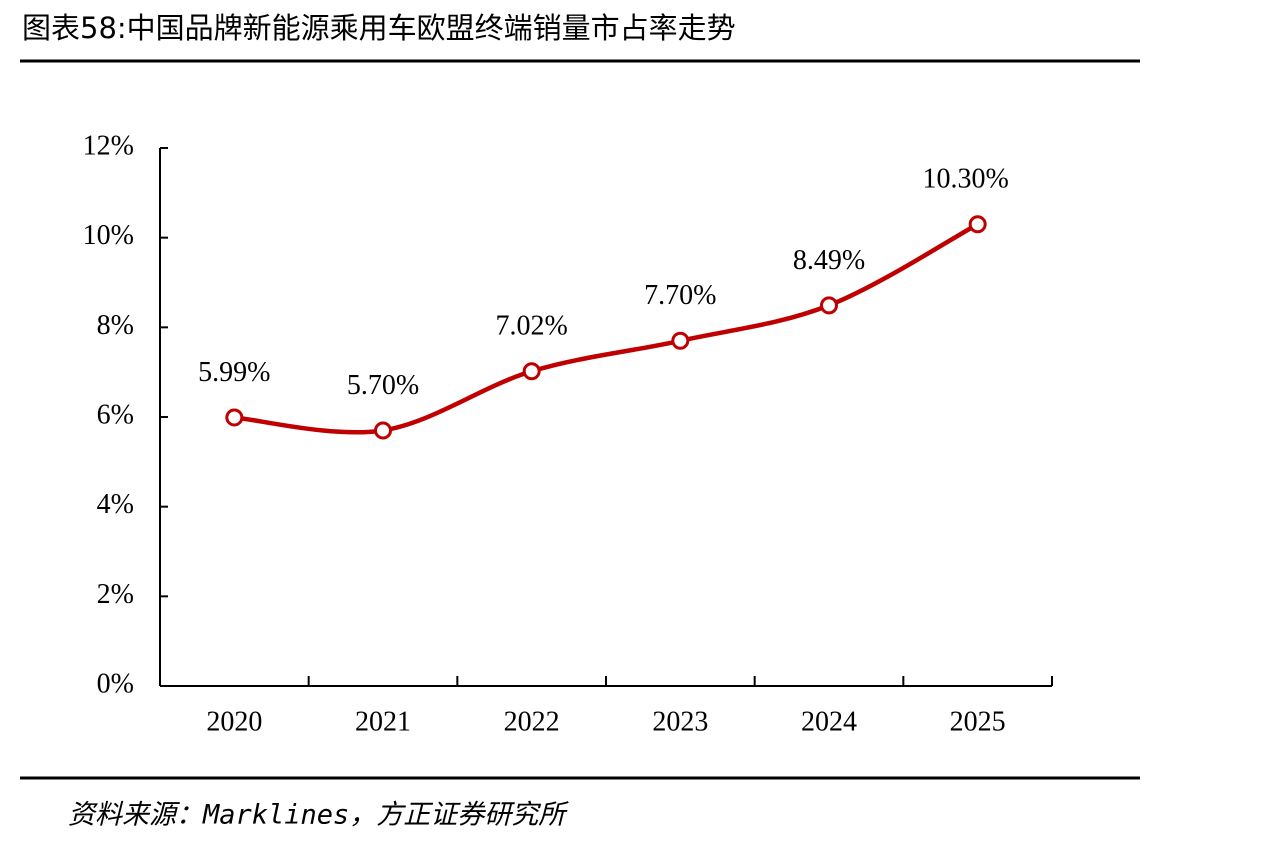  What do you see at coordinates (115, 325) in the screenshot?
I see `y-tick-label: 8%` at bounding box center [115, 325].